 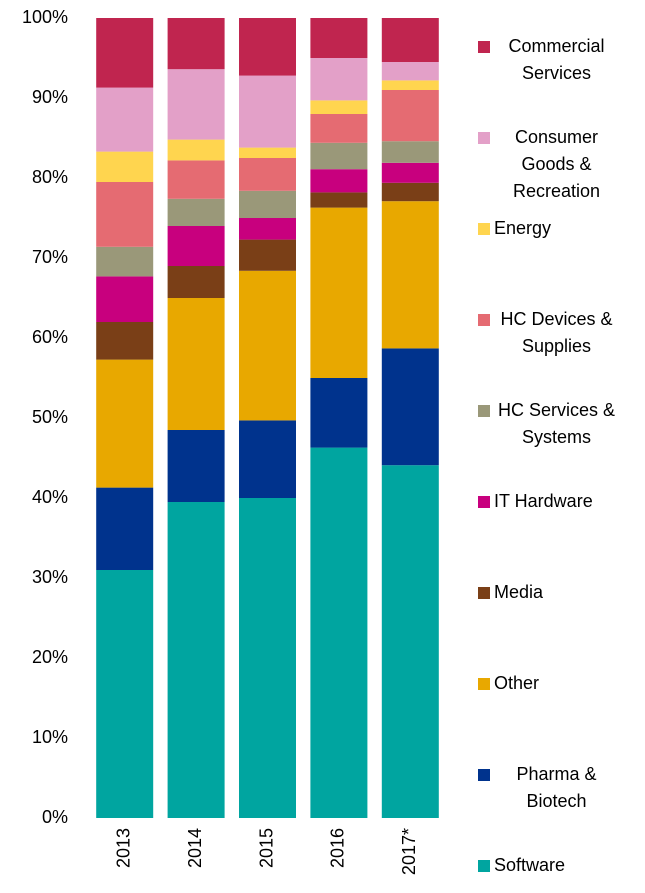 I want to click on x-tick-label: 2015, so click(x=266, y=848).